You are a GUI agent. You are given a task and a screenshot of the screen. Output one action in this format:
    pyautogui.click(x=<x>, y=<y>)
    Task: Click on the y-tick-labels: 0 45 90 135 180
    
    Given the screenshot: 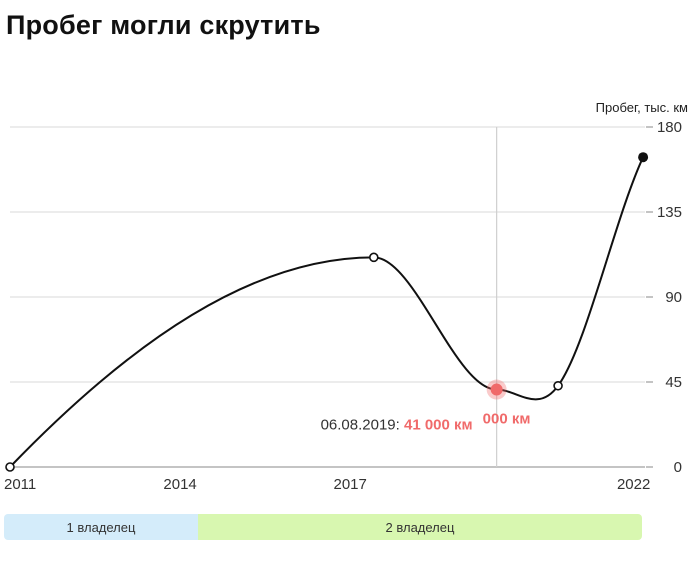 What is the action you would take?
    pyautogui.click(x=669, y=297)
    